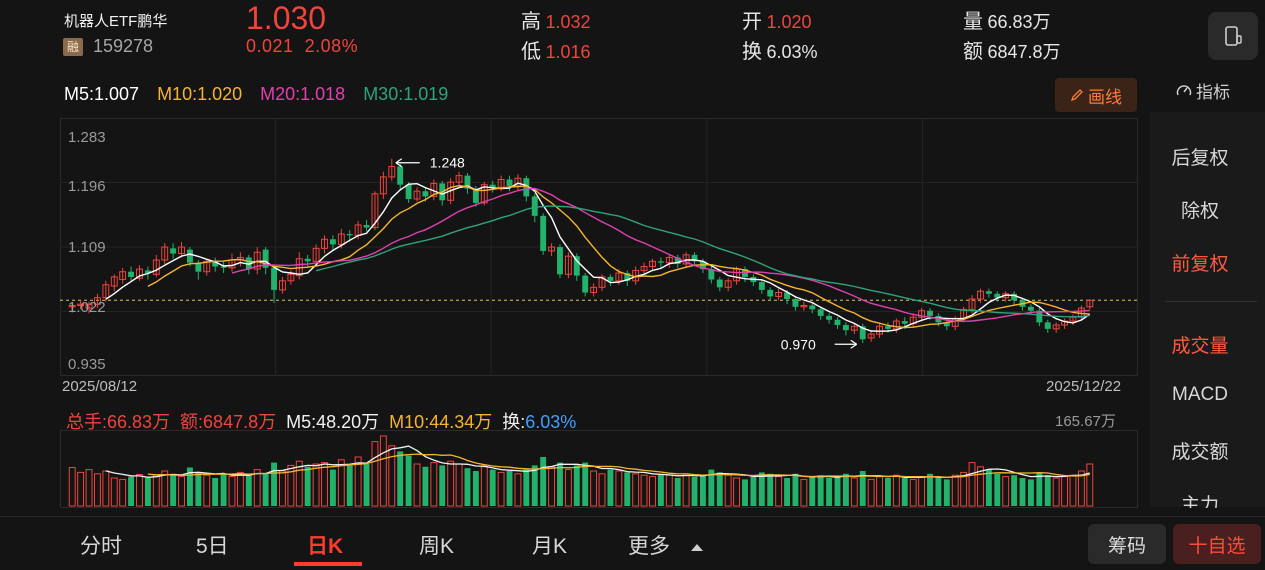 The image size is (1265, 570). I want to click on draw-line-button: 画线, so click(1096, 95).